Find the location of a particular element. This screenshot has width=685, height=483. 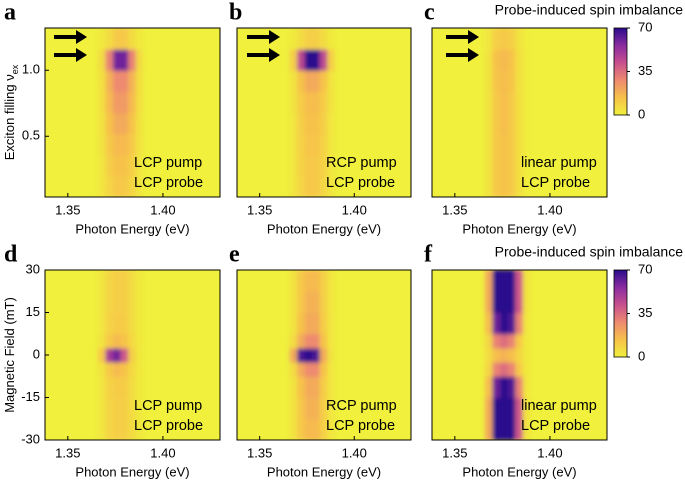

y-axis-title: Exciton filling νex is located at coordinates (11, 112).